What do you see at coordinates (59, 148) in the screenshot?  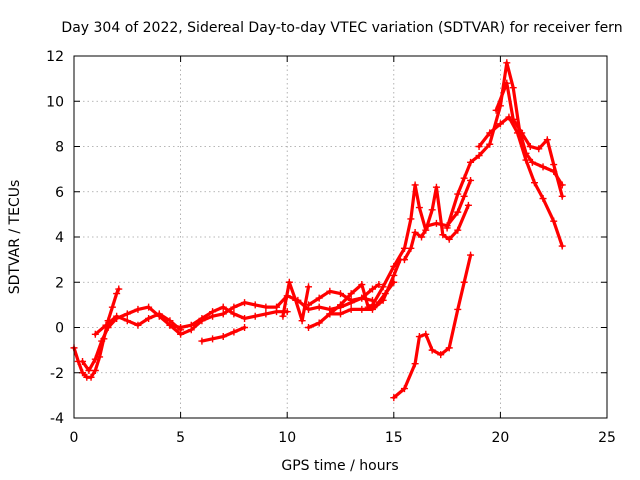 I see `y-tick-label: 8` at bounding box center [59, 148].